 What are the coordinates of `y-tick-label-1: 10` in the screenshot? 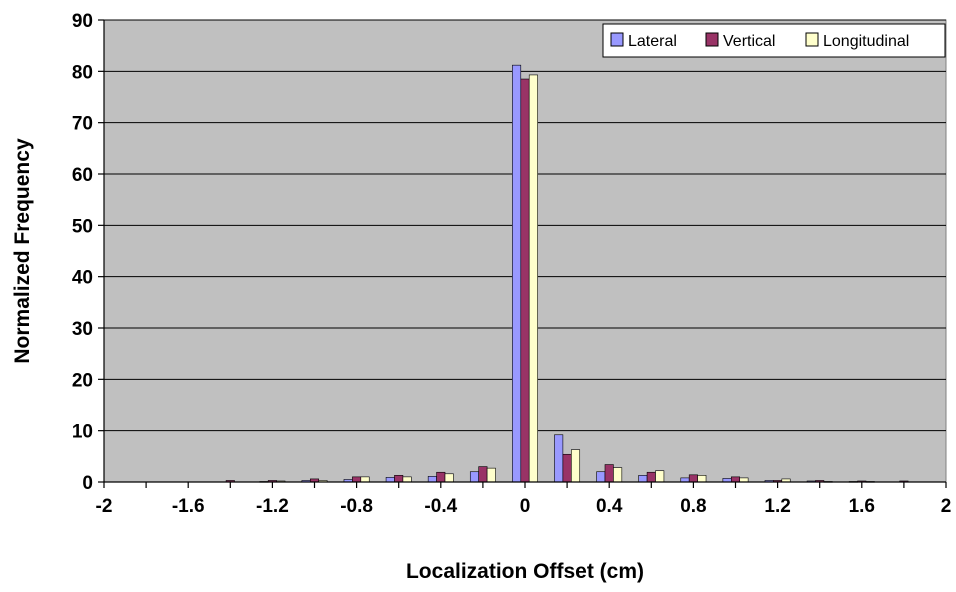 It's located at (82, 432).